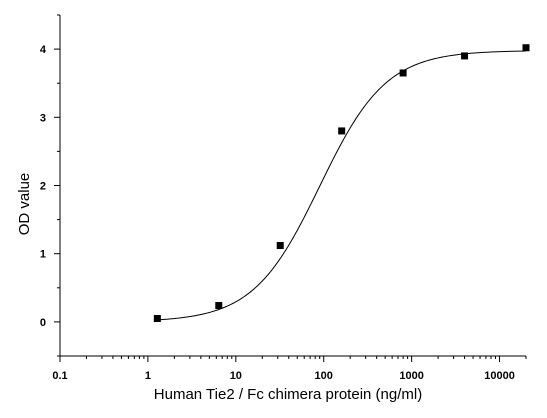 The width and height of the screenshot is (547, 418). I want to click on y-tick-label: 3, so click(43, 118).